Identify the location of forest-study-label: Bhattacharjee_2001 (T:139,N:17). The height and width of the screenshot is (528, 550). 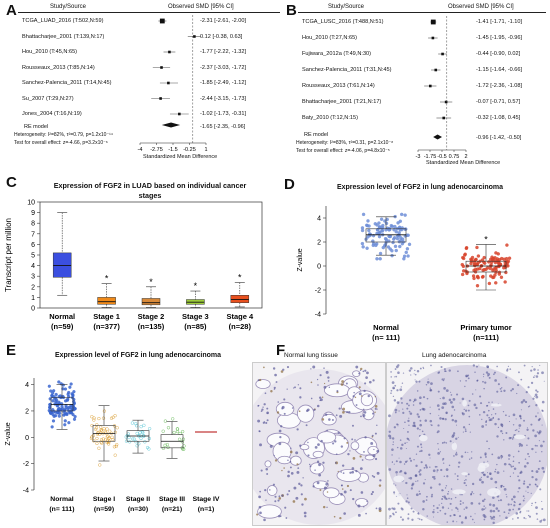
(63, 36).